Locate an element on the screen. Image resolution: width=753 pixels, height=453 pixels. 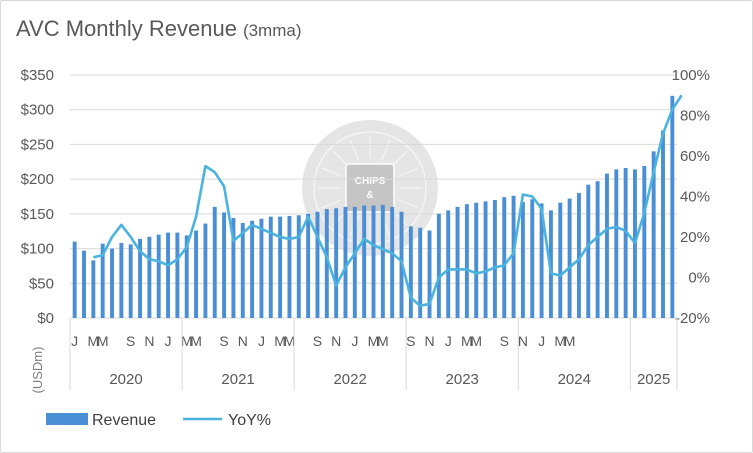
y-tick-label: $250 is located at coordinates (37, 144).